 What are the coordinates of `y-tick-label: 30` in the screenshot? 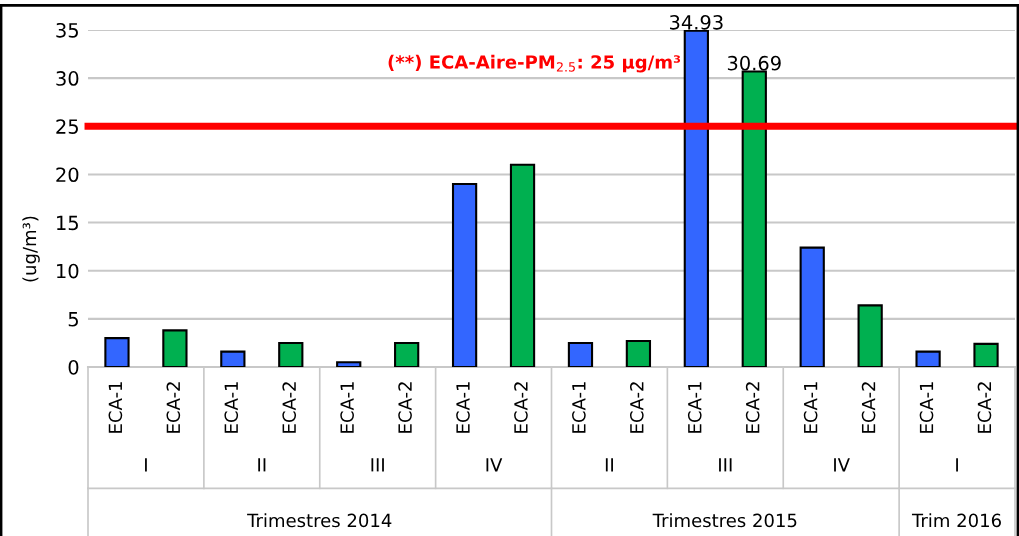 It's located at (67, 78).